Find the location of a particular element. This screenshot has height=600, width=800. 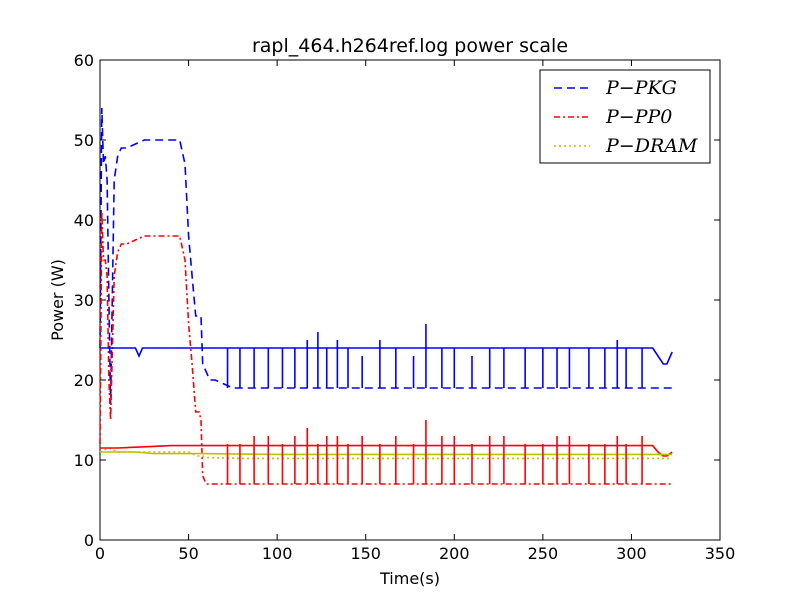

legend-label-1: P−PP0 is located at coordinates (638, 117).